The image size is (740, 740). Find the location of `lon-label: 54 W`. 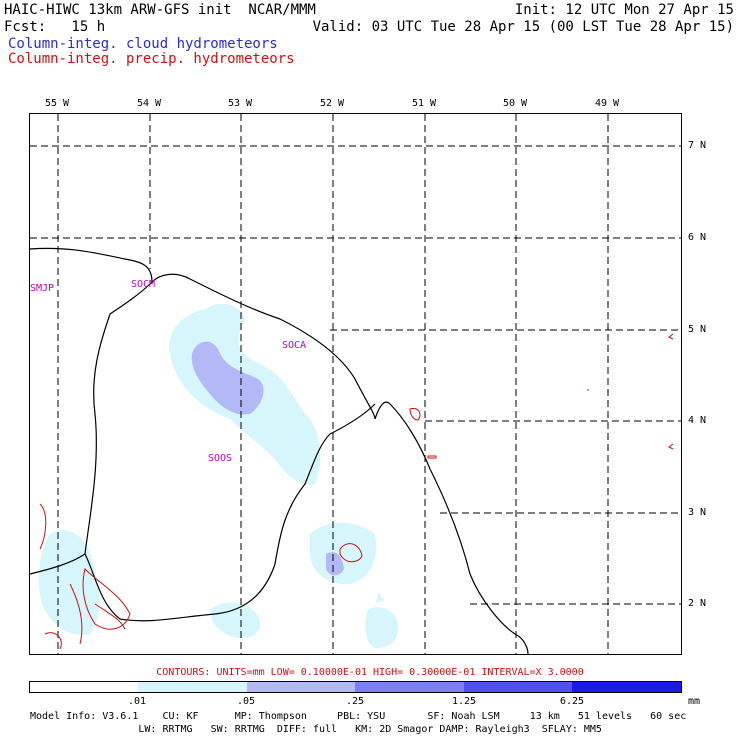

lon-label: 54 W is located at coordinates (149, 103).